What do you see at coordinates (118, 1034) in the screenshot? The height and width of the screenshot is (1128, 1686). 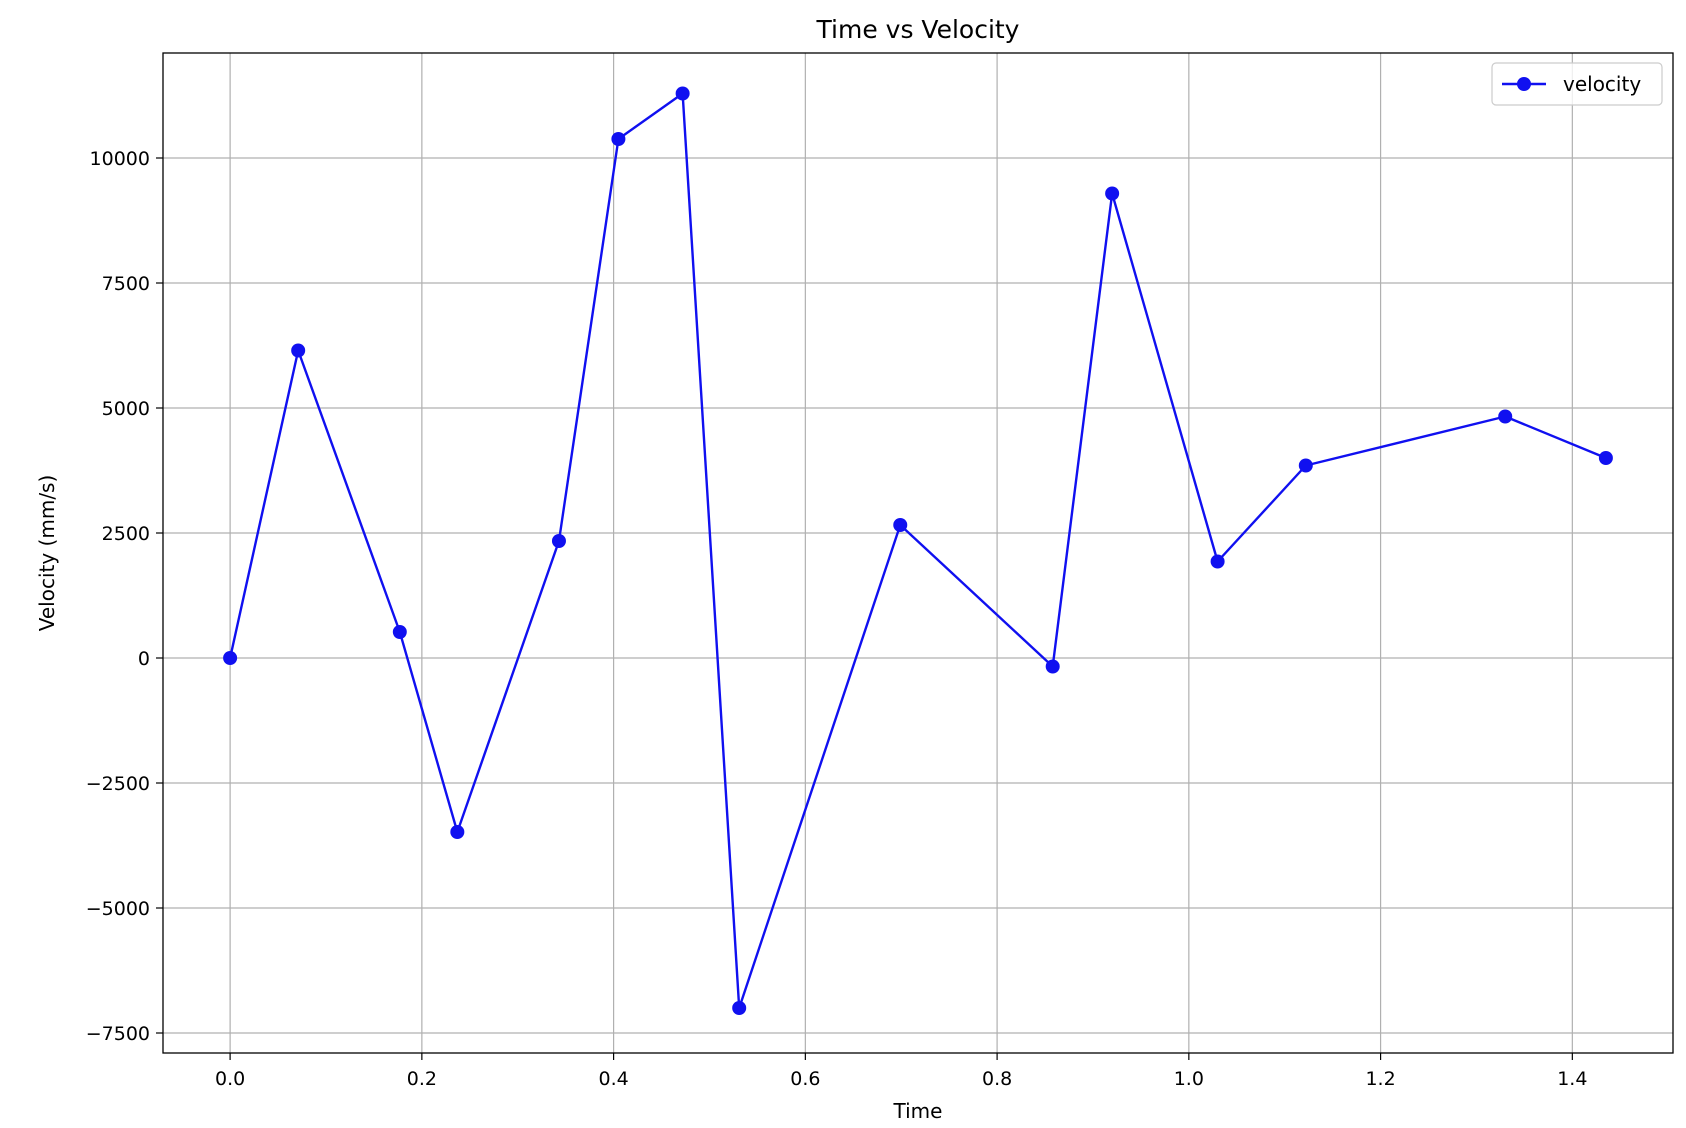 I see `y-tick-label: −7500` at bounding box center [118, 1034].